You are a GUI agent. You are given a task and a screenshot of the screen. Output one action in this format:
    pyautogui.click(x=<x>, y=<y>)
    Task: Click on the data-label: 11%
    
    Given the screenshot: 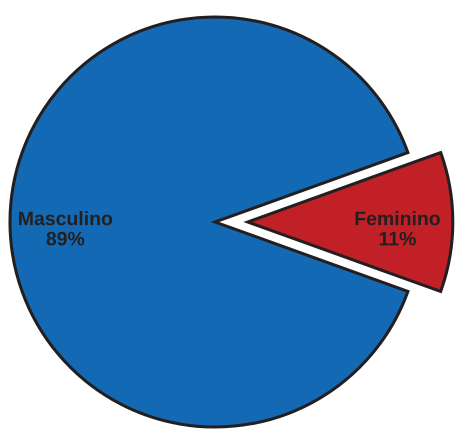 What is the action you would take?
    pyautogui.click(x=398, y=239)
    